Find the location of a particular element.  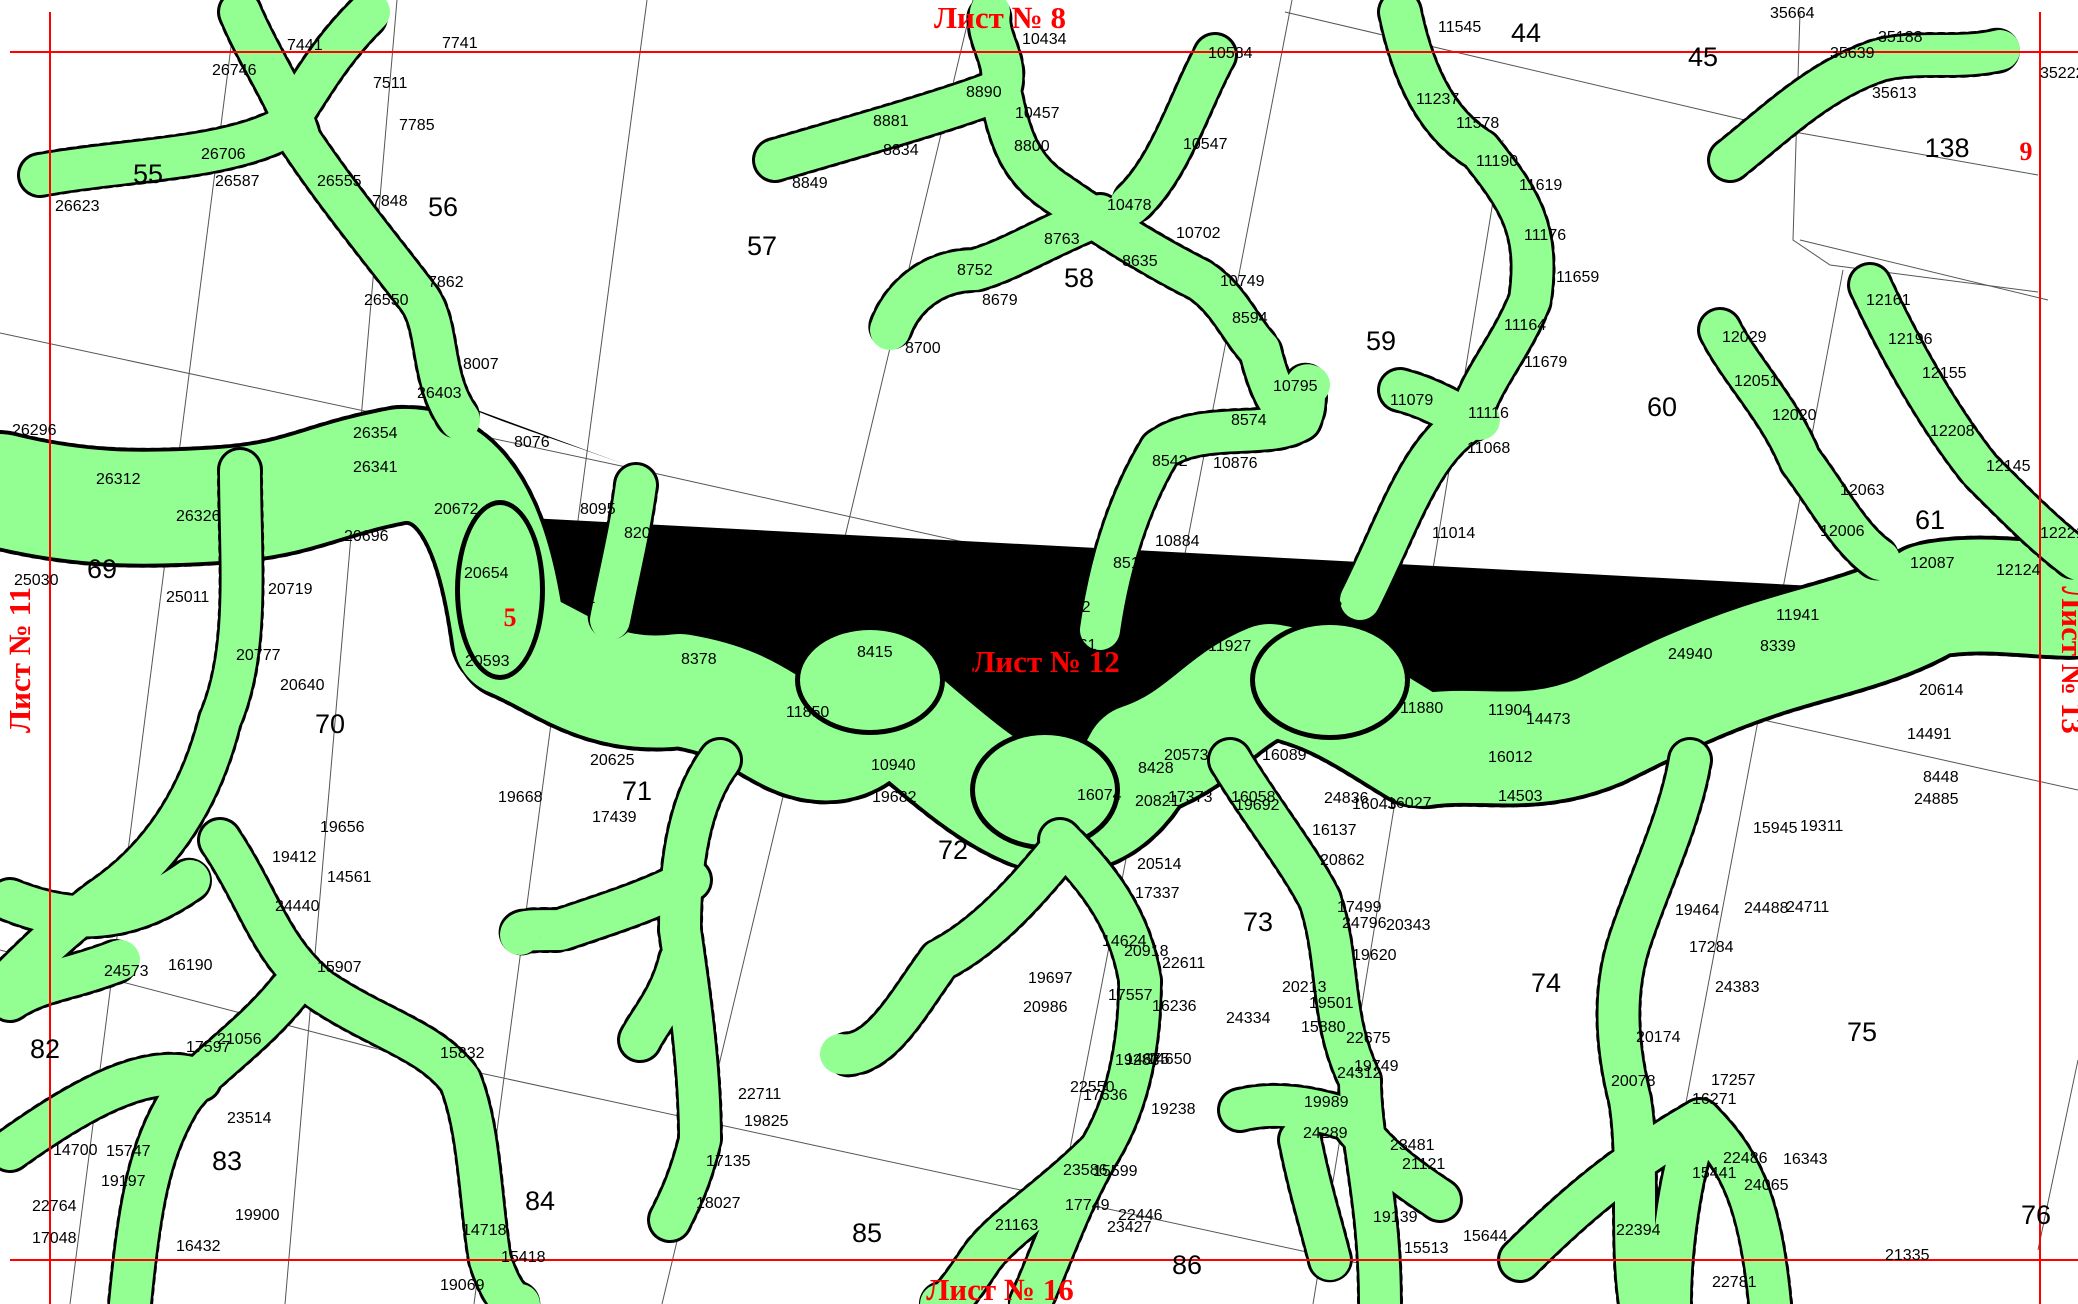

point-number-label: 7848 is located at coordinates (390, 201).